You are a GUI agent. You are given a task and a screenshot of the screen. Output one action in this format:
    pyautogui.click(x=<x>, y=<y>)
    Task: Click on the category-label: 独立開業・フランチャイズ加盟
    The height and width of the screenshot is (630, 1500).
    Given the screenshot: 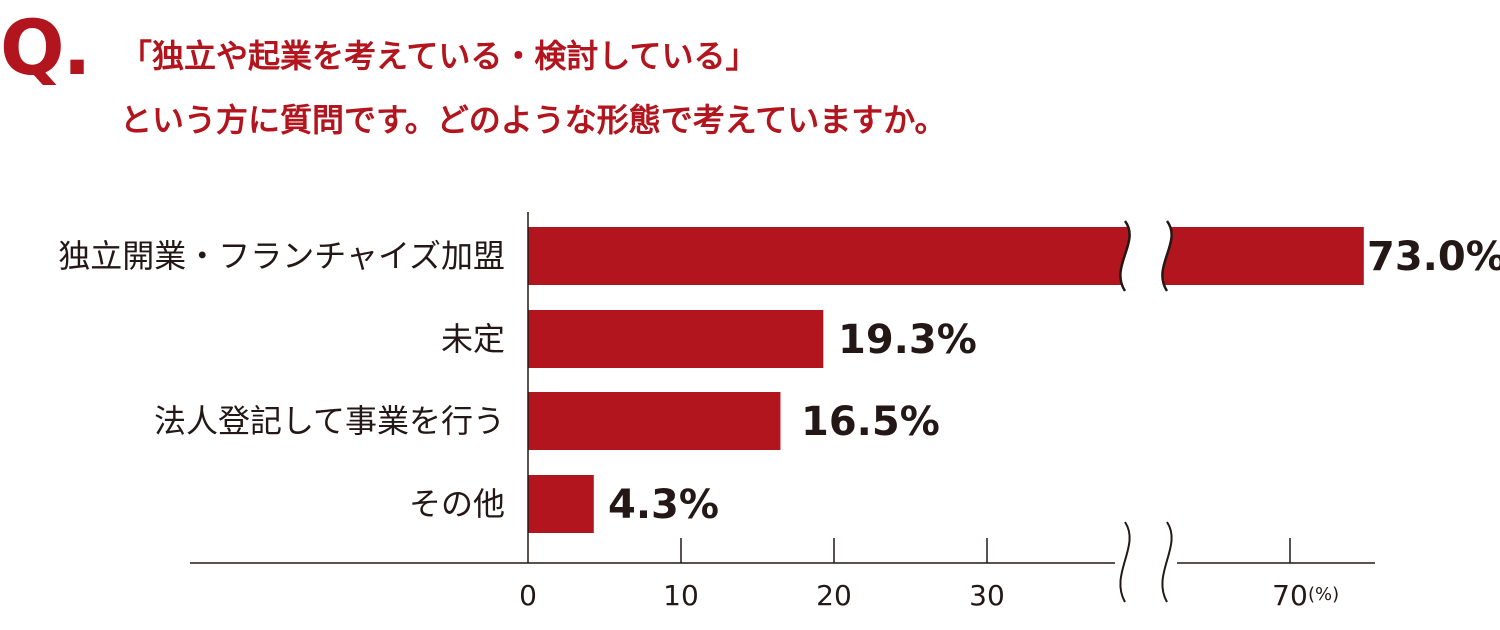 What is the action you would take?
    pyautogui.click(x=281, y=256)
    